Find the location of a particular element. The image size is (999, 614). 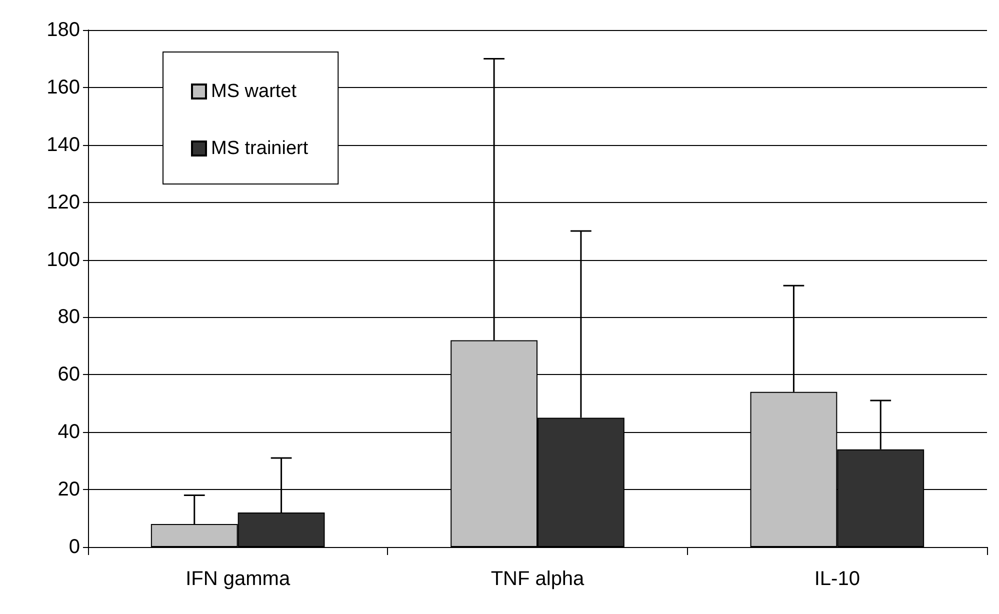

x-tick-label: TNF alpha is located at coordinates (538, 579).